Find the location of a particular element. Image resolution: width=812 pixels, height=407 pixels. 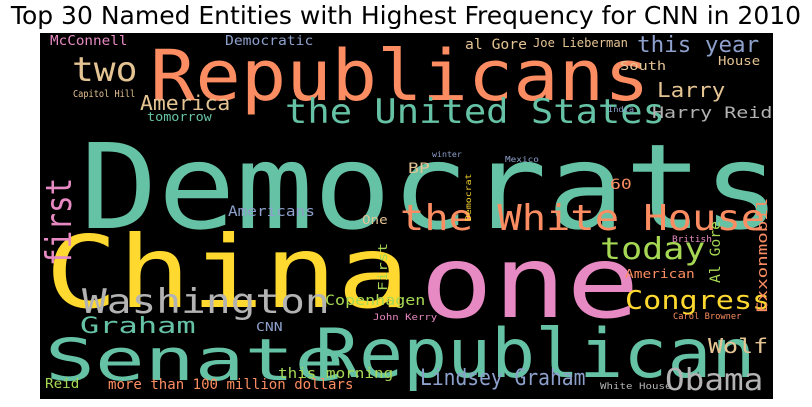

word-harry-reid: Harry Reid is located at coordinates (712, 112).